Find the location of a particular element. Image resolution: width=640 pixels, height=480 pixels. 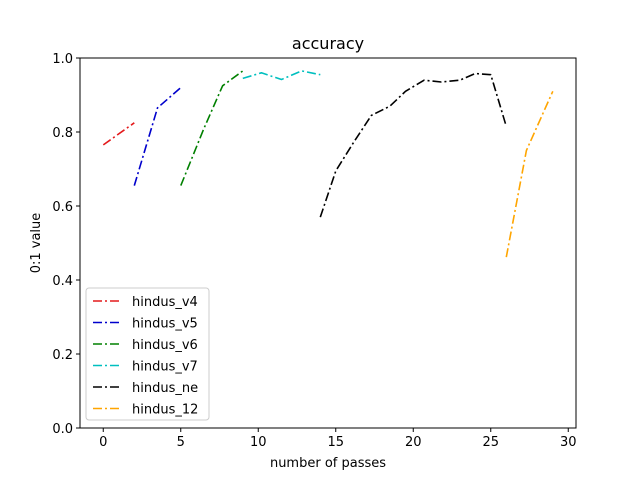

series-line-hindus-v4 is located at coordinates (118, 134).